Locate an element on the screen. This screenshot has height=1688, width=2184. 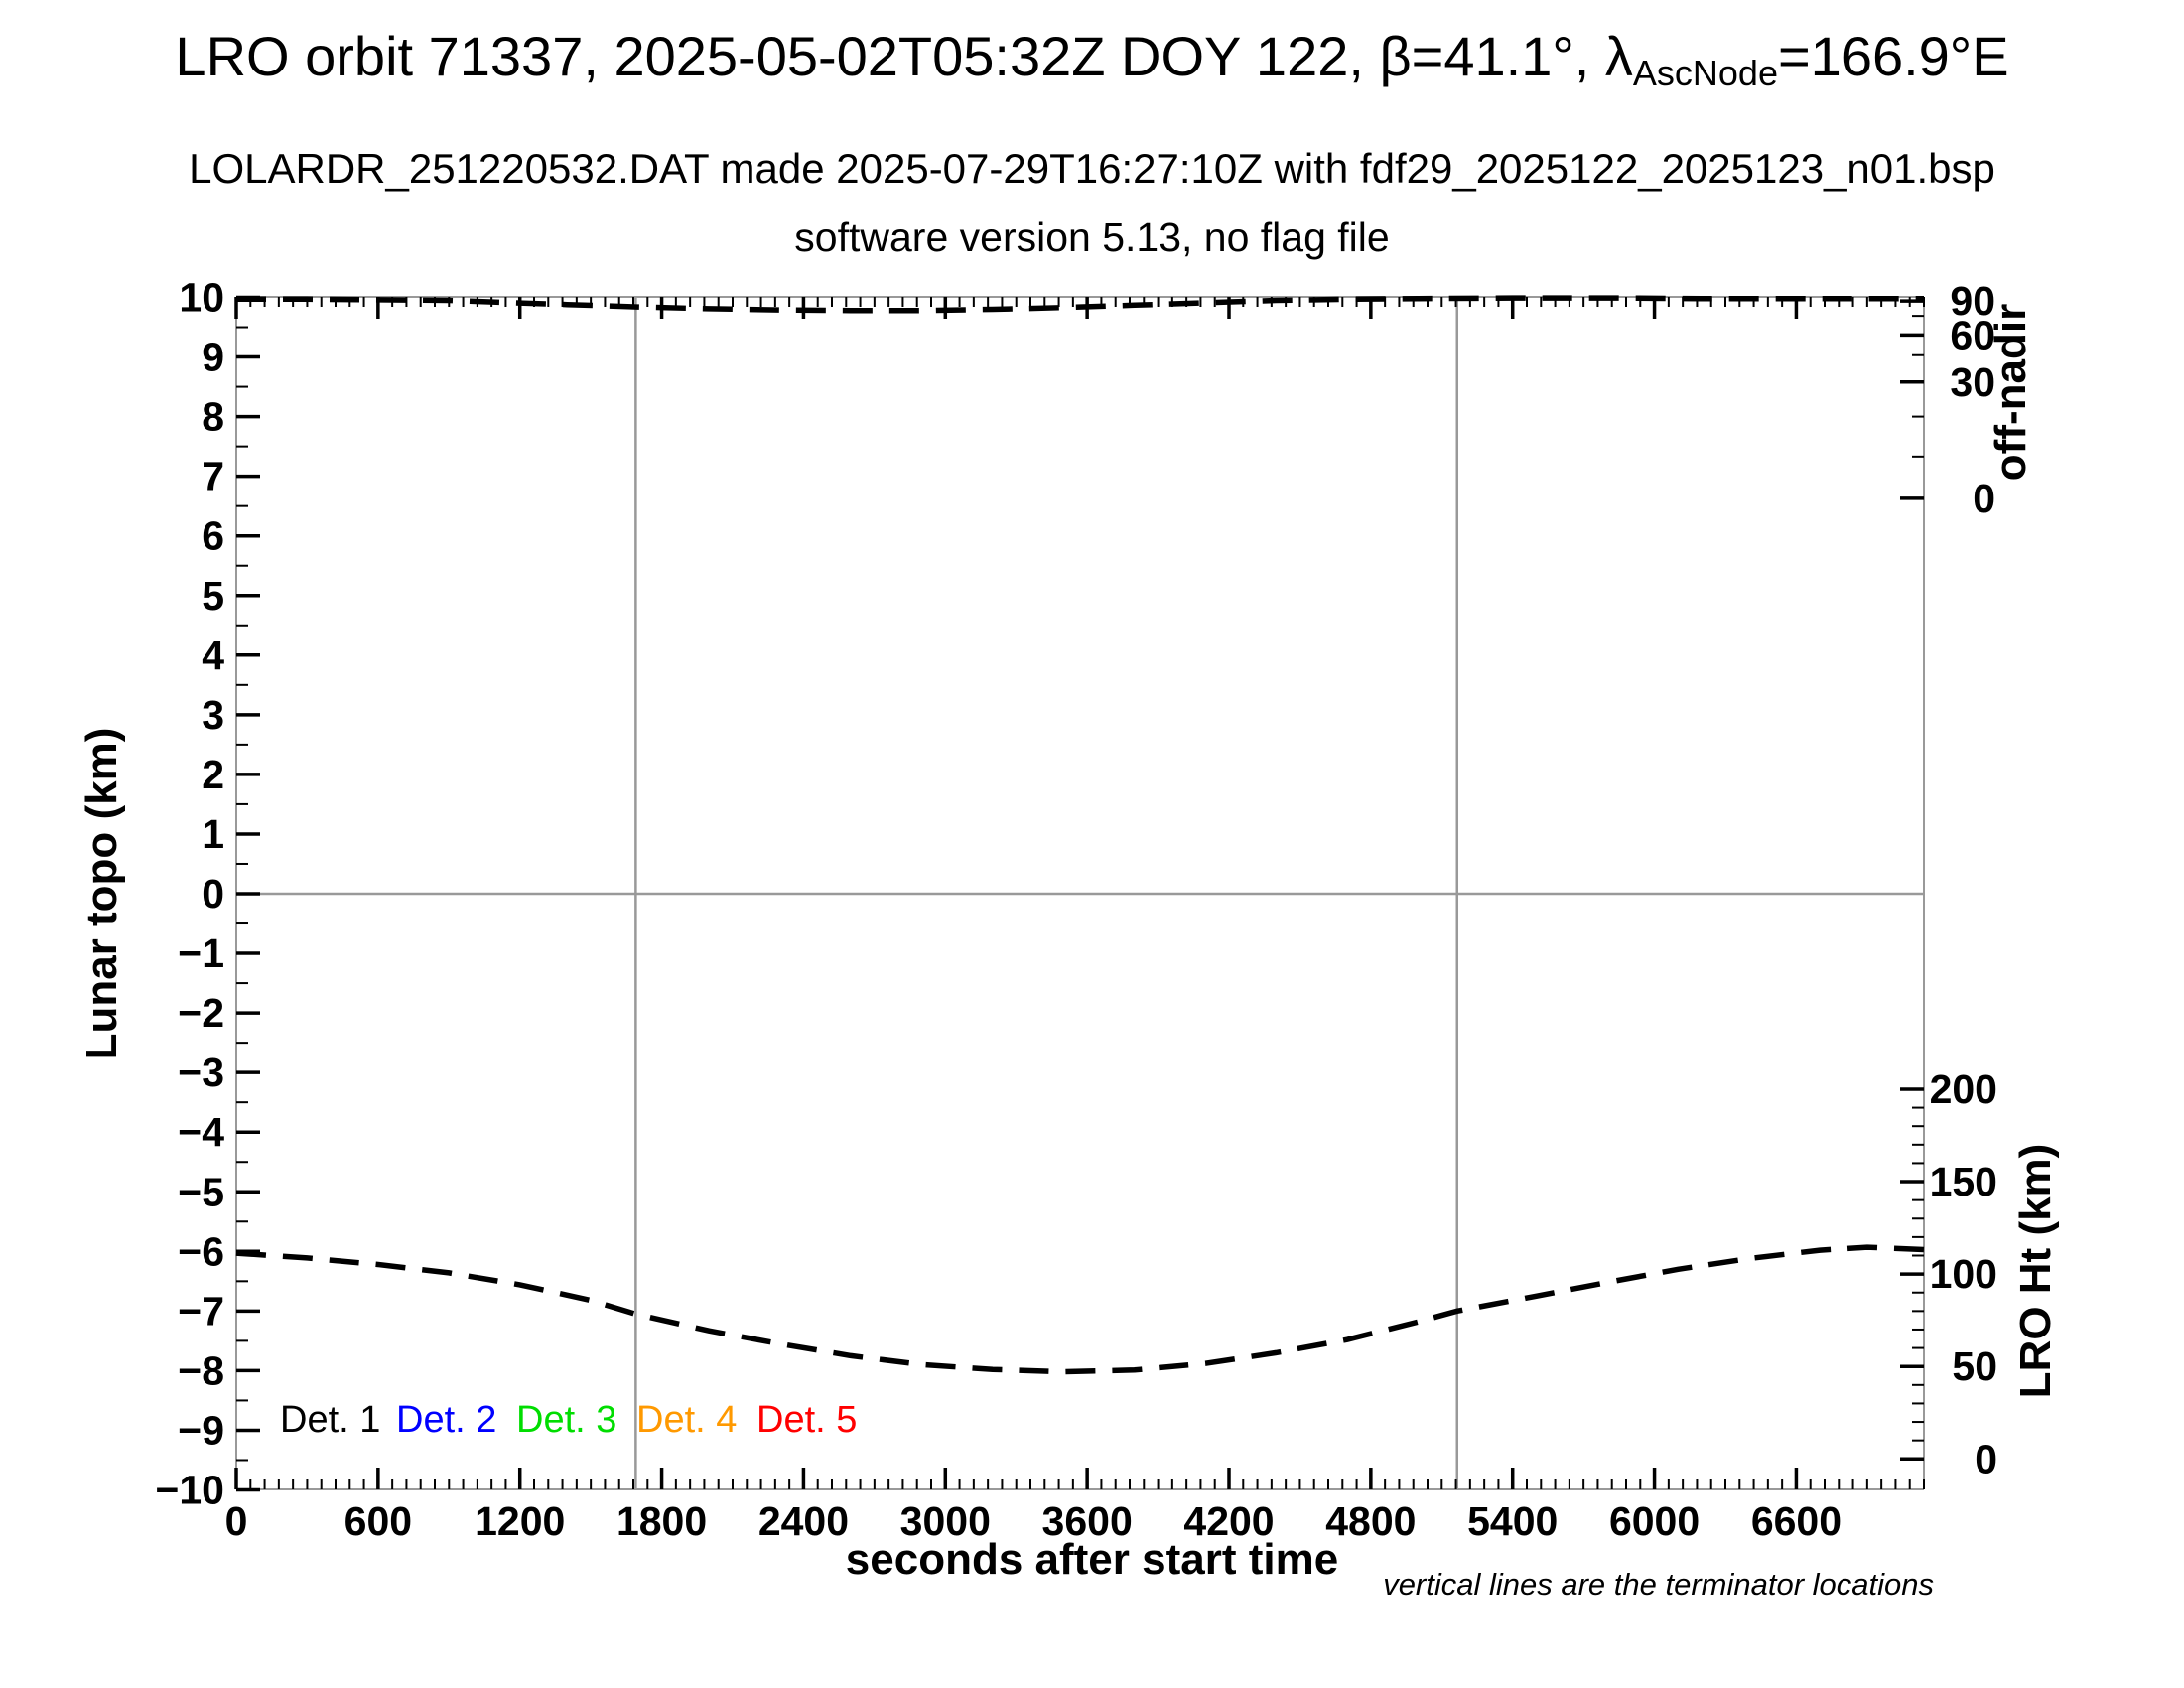
topo-tick-label: 9 is located at coordinates (213, 357).